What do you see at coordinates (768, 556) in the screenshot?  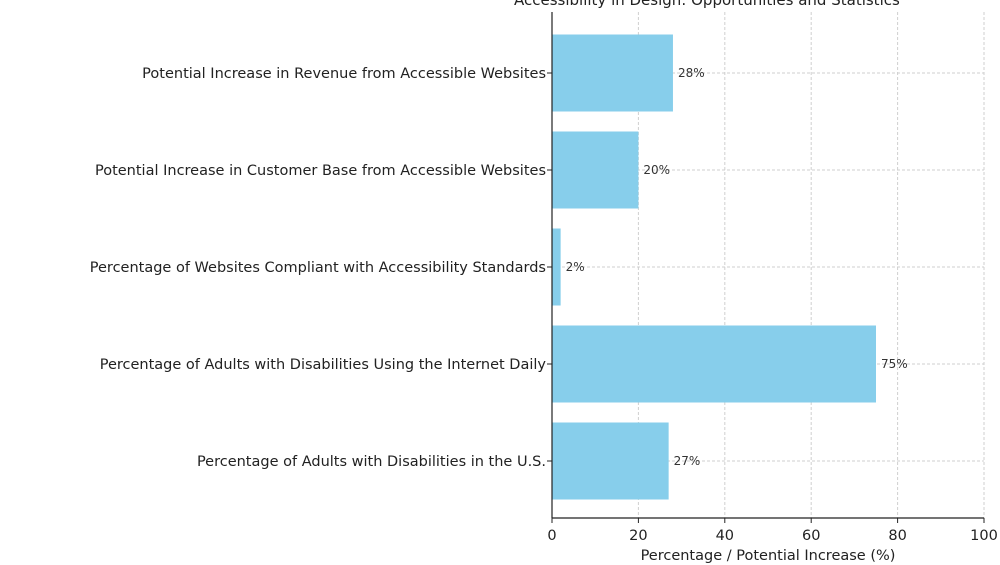 I see `x-axis-title: Percentage / Potential Increase (%)` at bounding box center [768, 556].